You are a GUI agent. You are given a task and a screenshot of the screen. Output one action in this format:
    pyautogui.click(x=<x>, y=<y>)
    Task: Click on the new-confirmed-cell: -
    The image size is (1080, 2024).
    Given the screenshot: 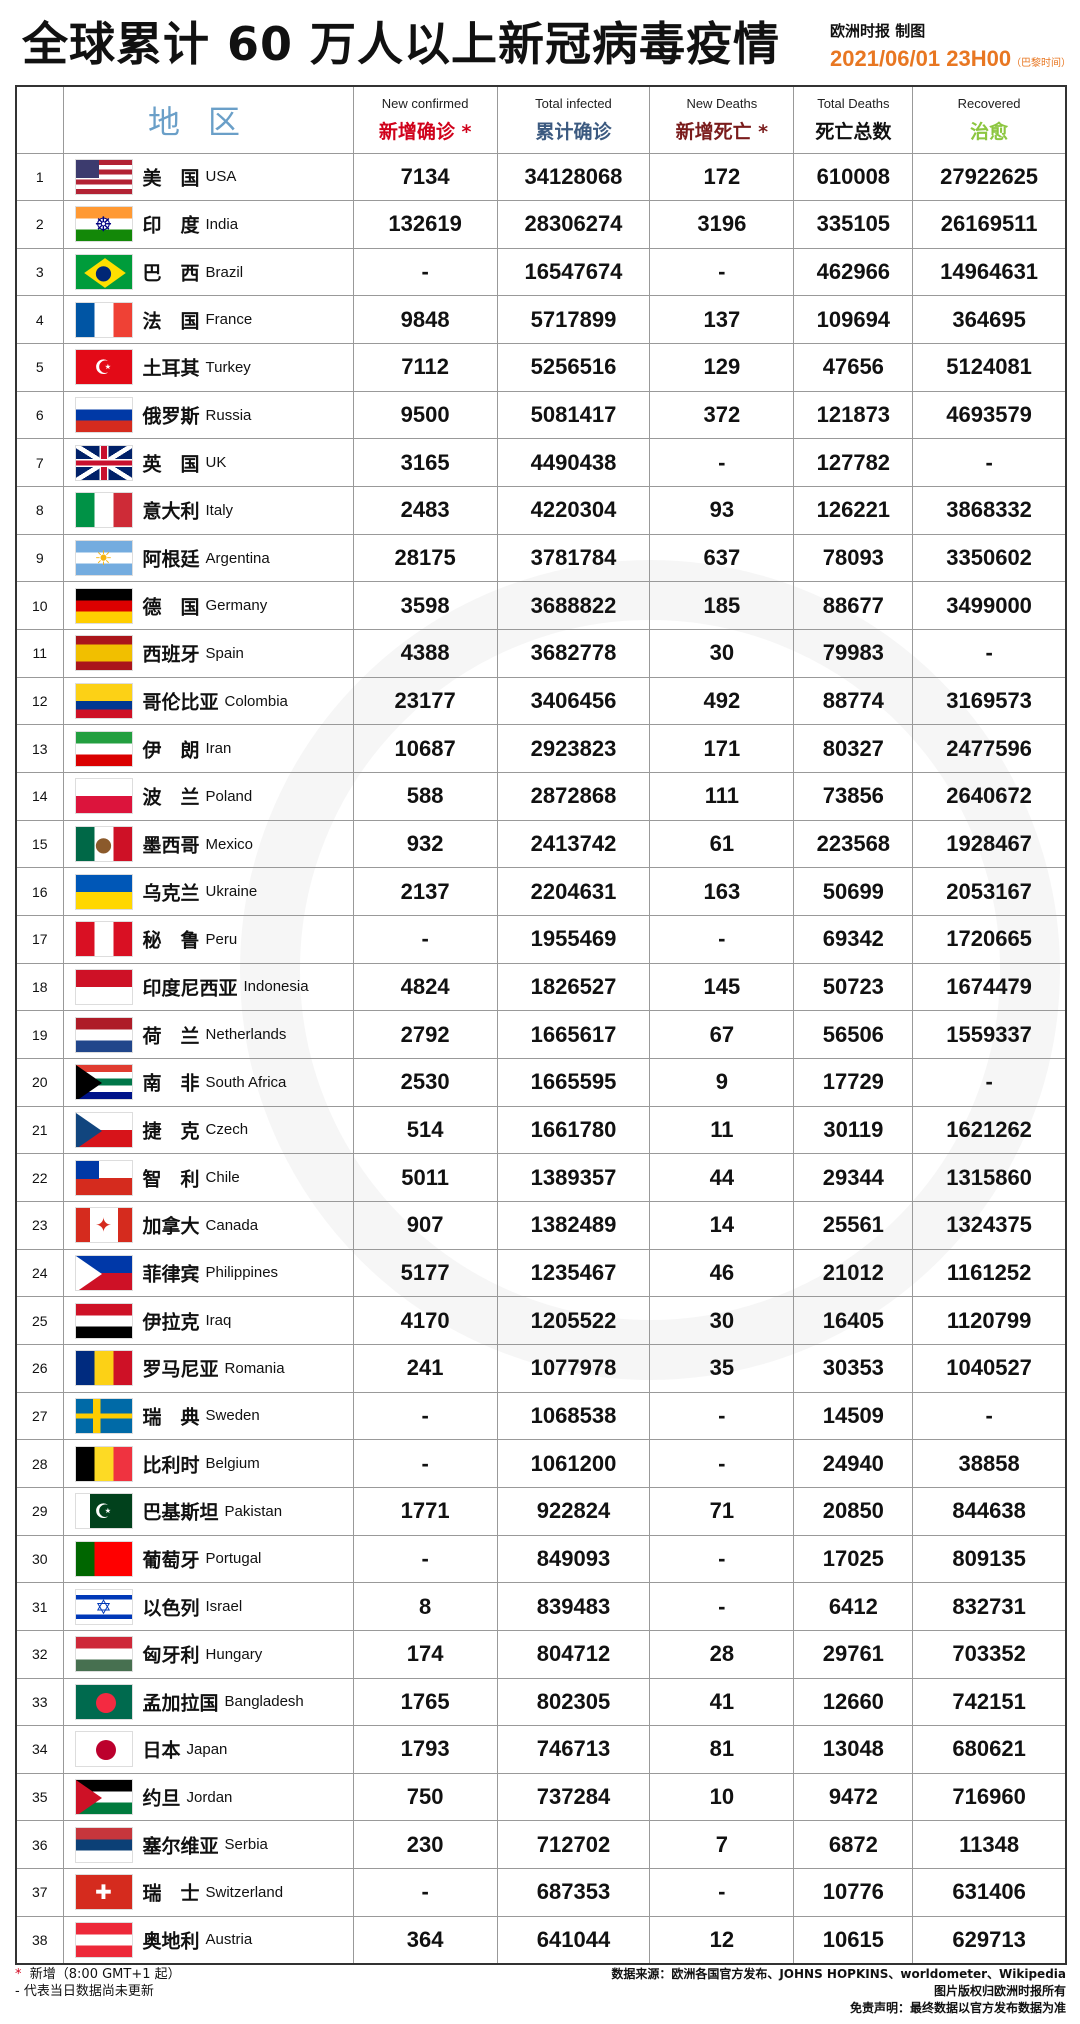 What is the action you would take?
    pyautogui.click(x=425, y=939)
    